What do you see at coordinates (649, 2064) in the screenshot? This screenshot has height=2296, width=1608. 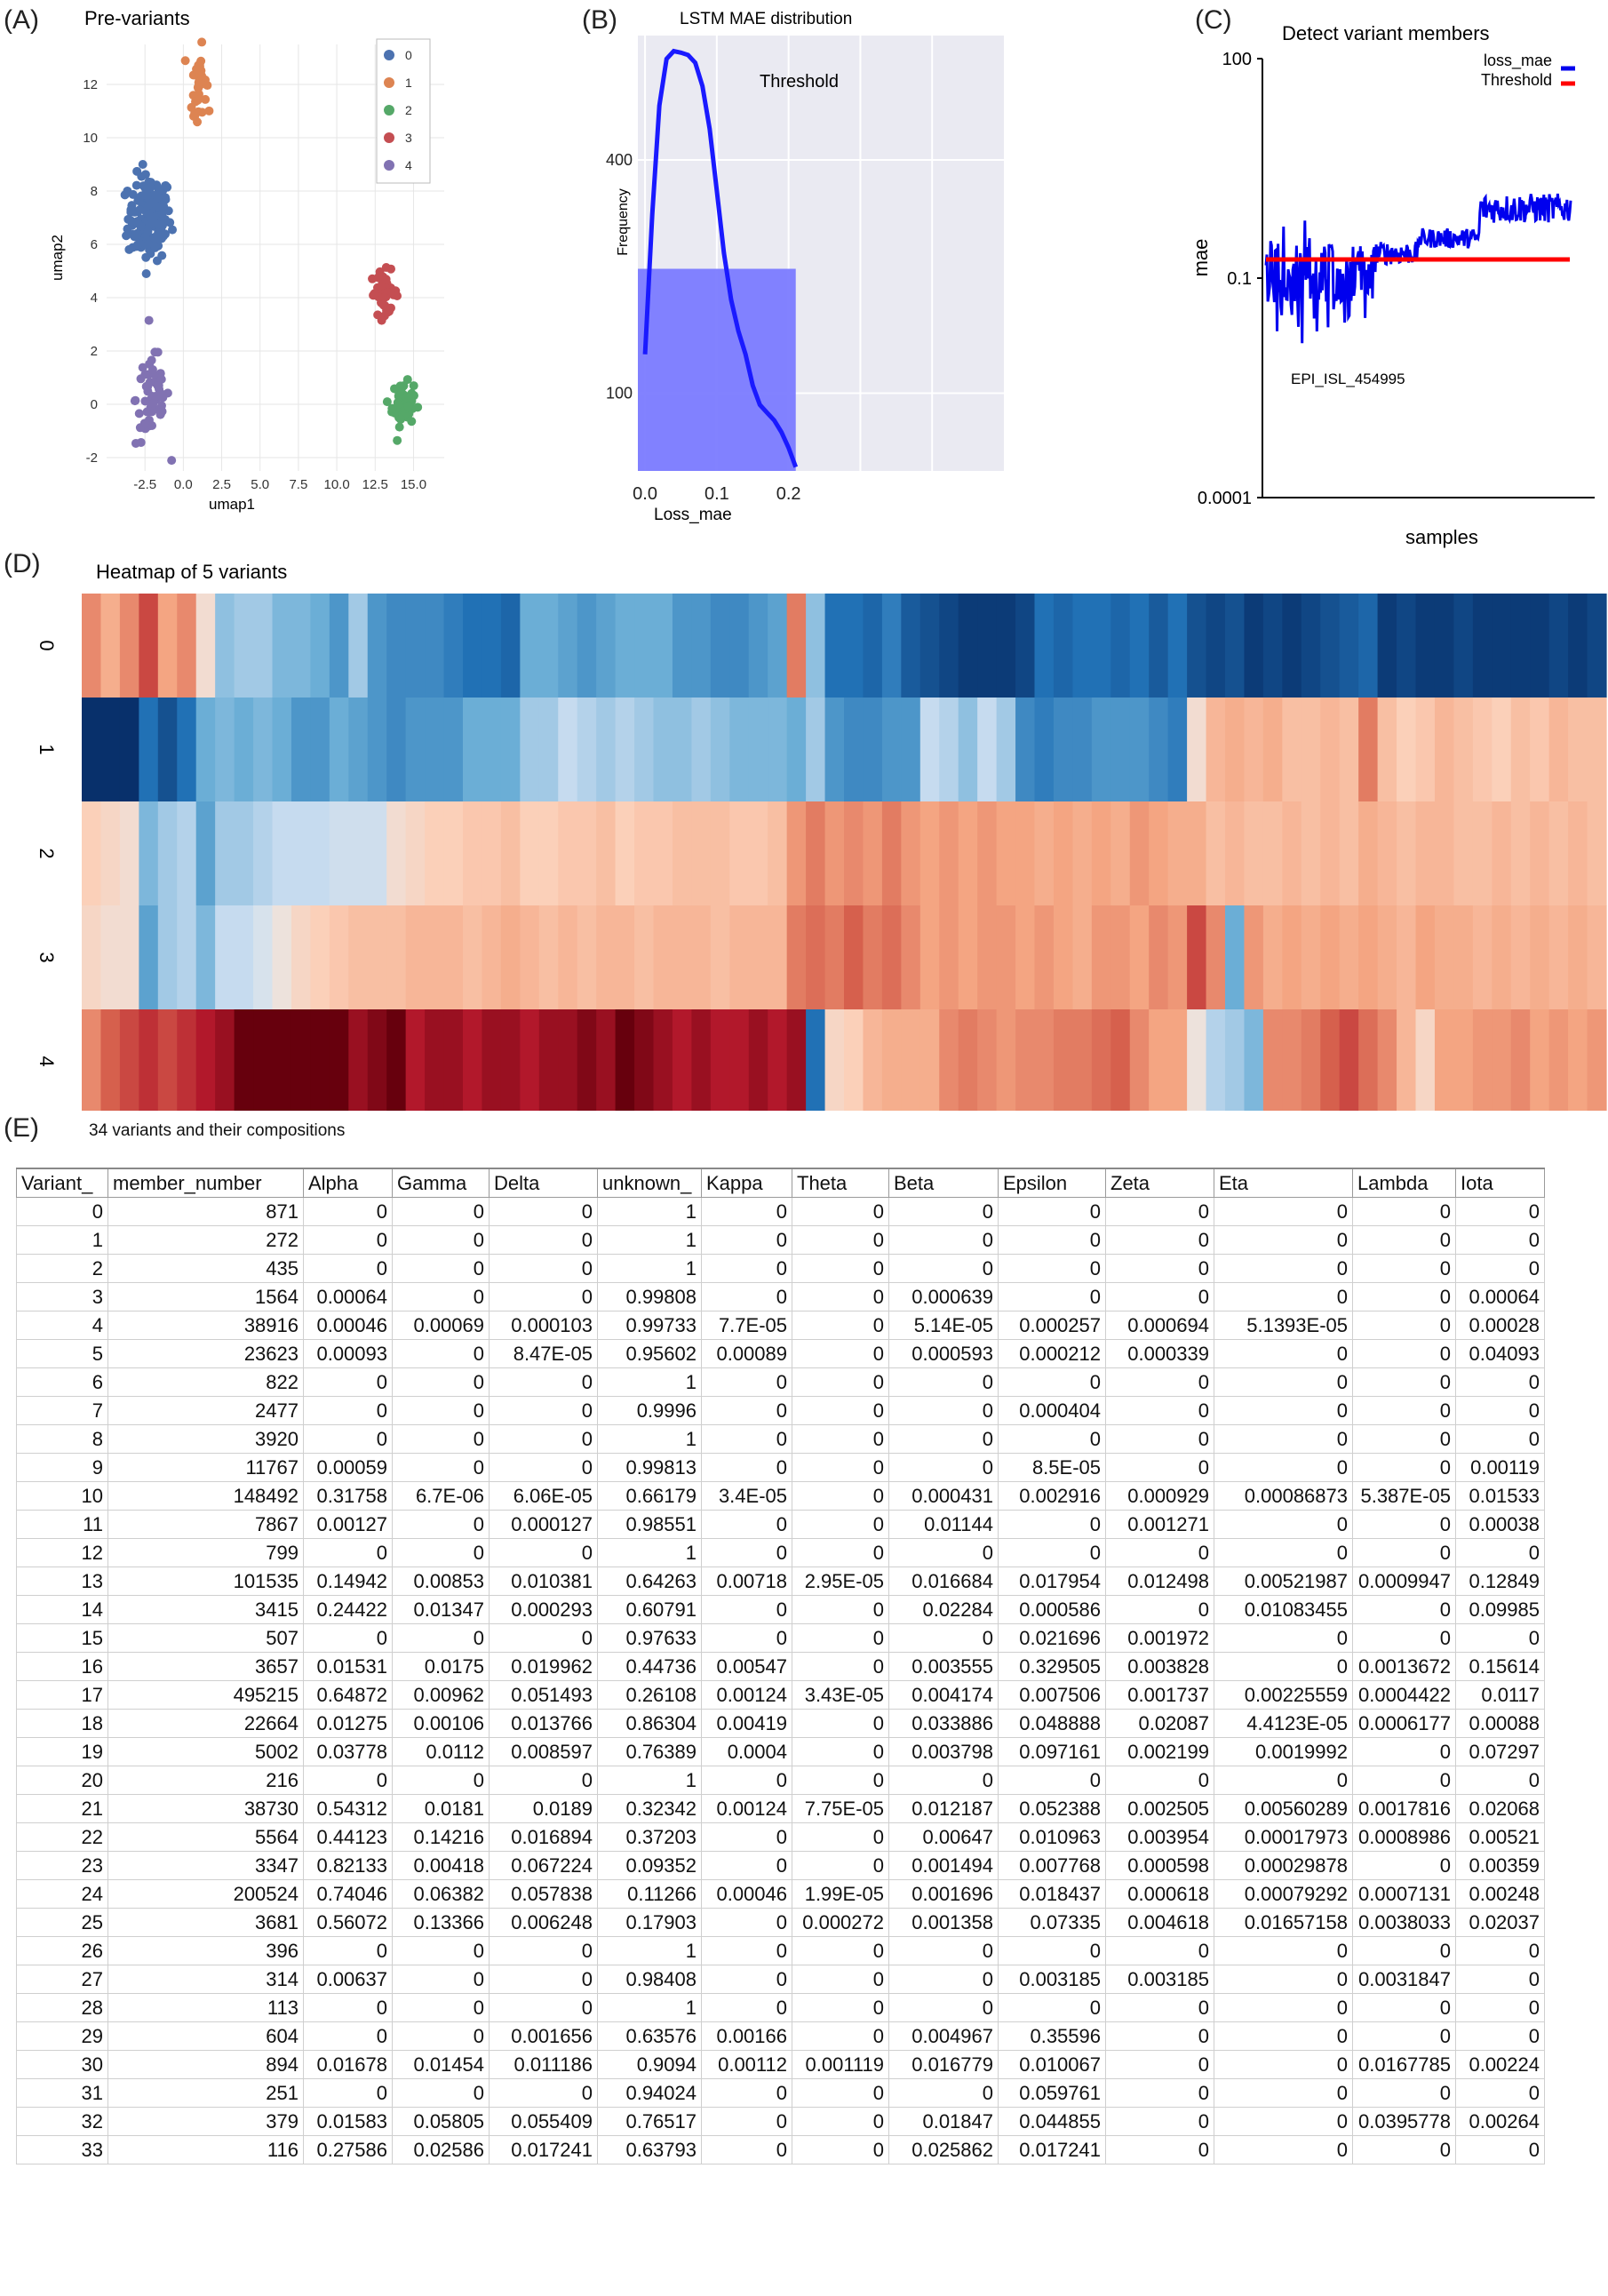 I see `table-cell: 0.9094` at bounding box center [649, 2064].